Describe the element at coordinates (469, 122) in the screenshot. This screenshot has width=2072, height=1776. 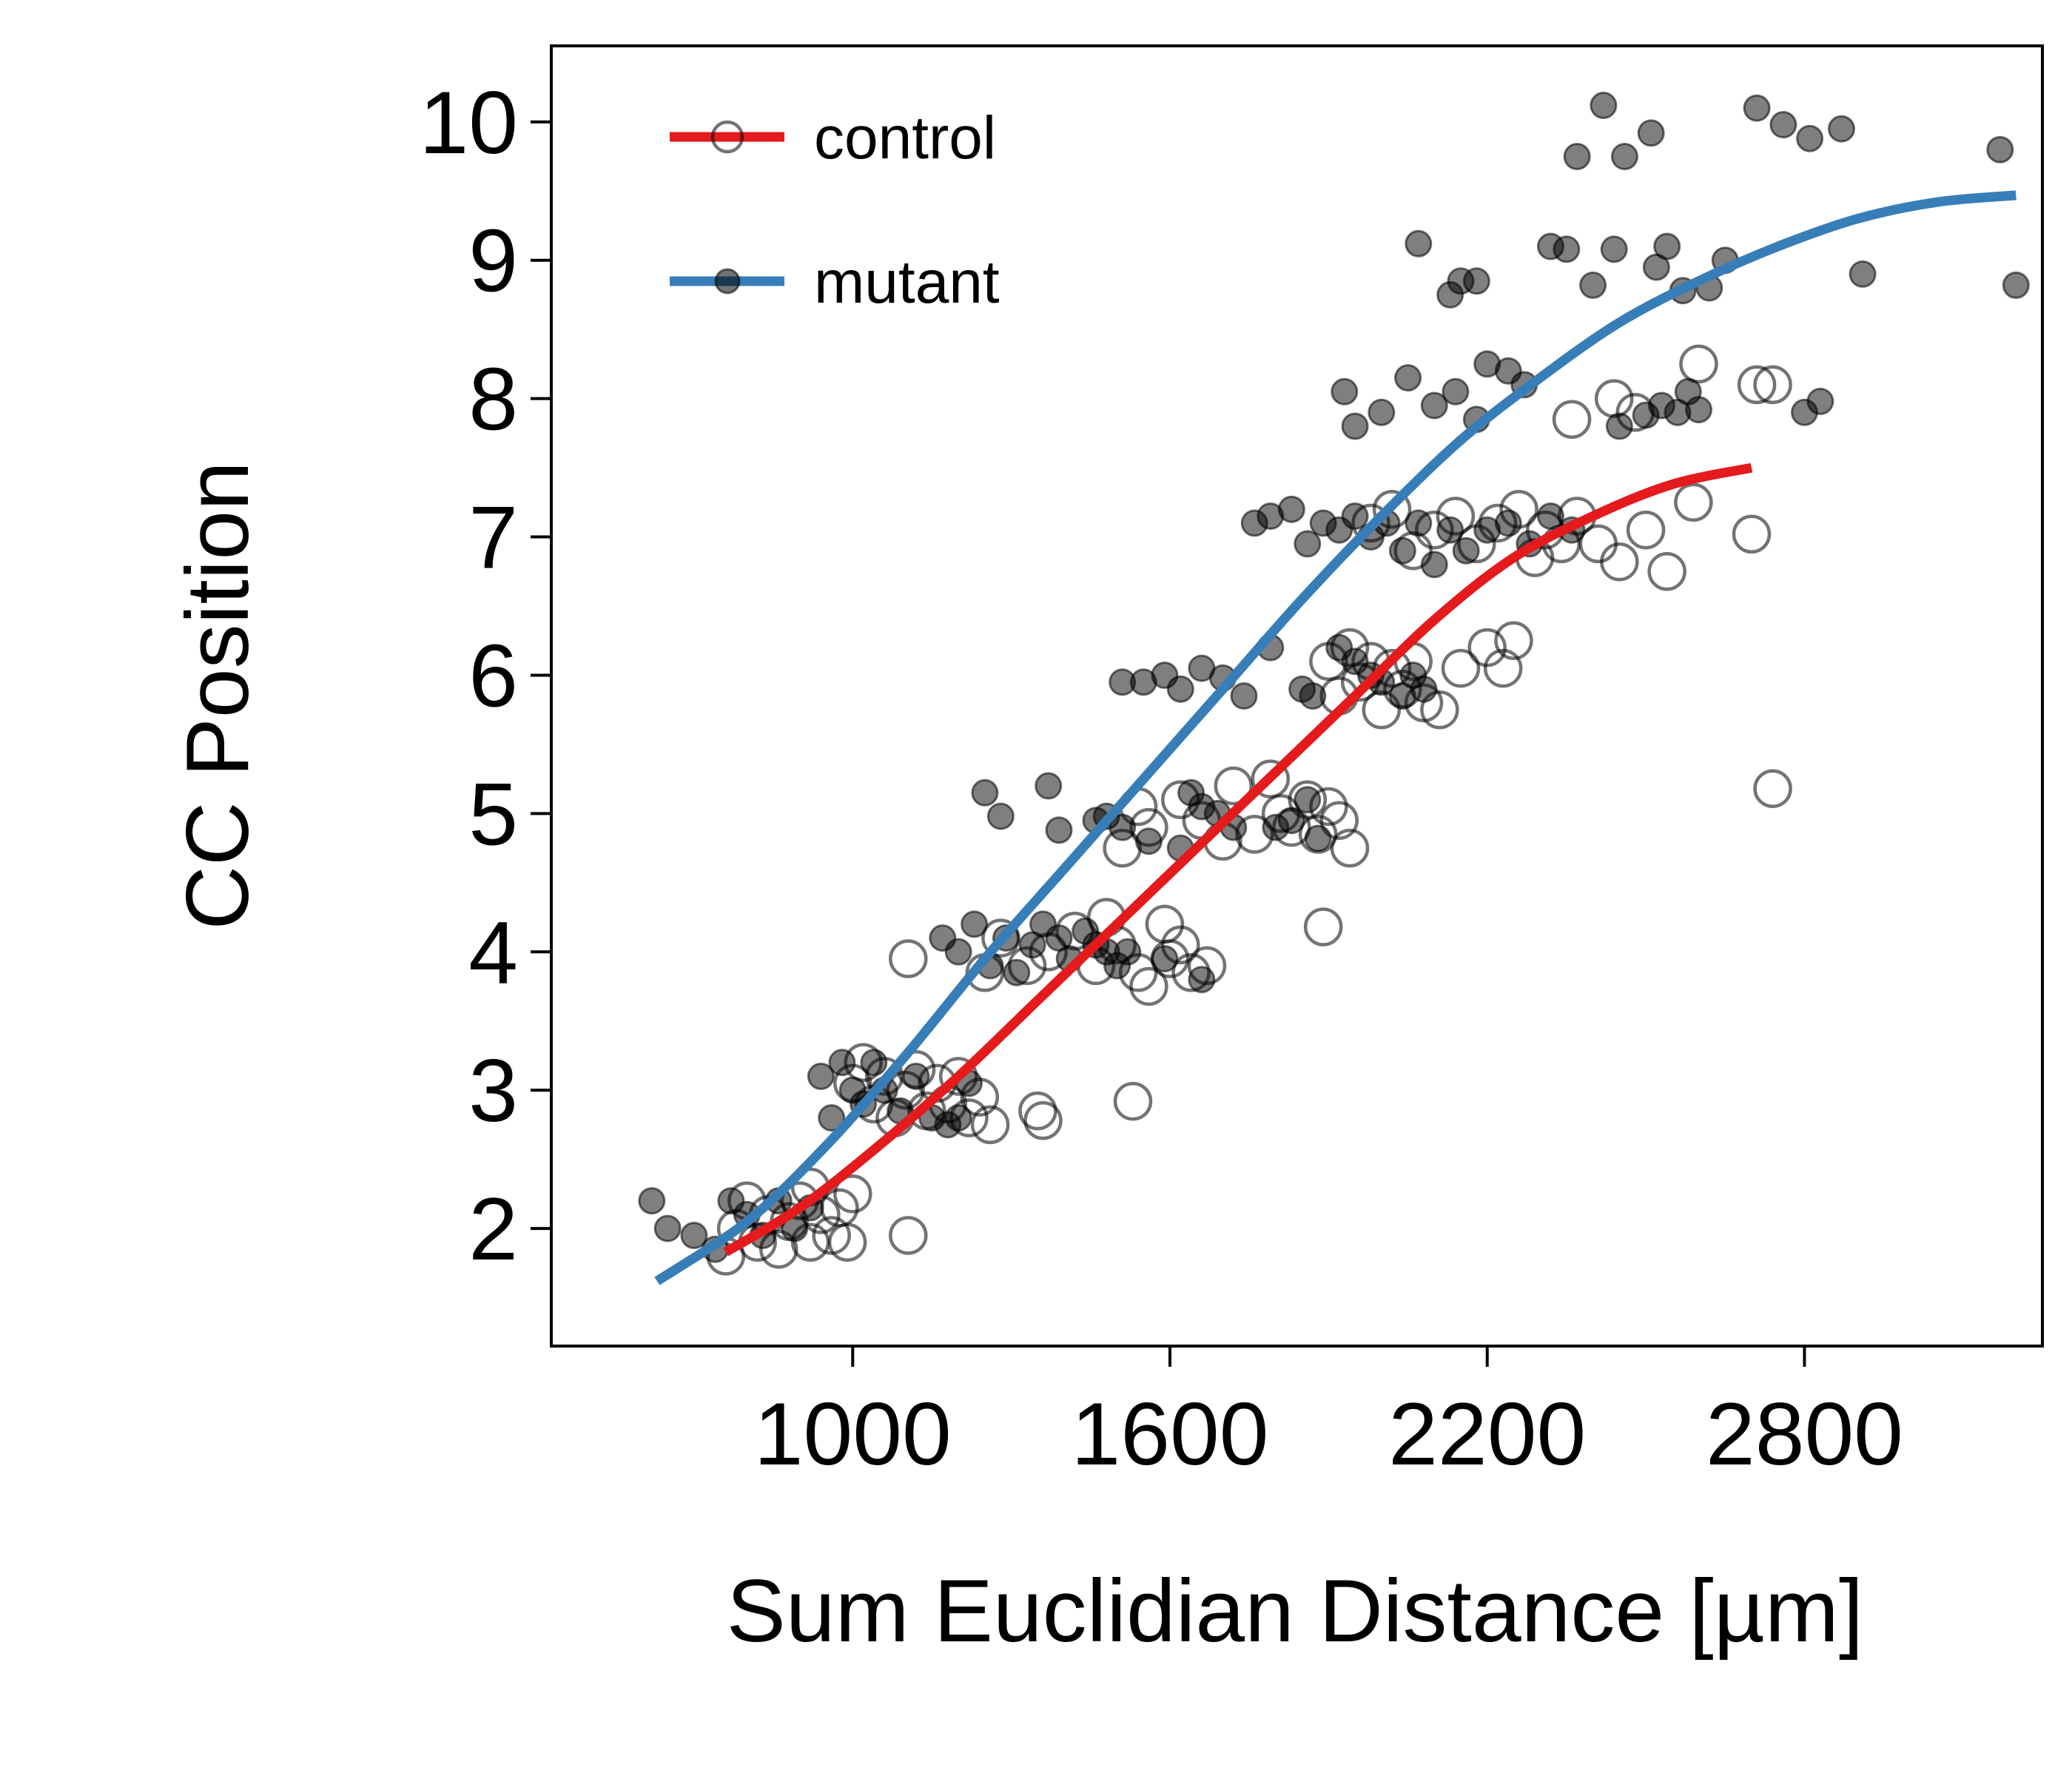
I see `y-tick-label: 10` at that location.